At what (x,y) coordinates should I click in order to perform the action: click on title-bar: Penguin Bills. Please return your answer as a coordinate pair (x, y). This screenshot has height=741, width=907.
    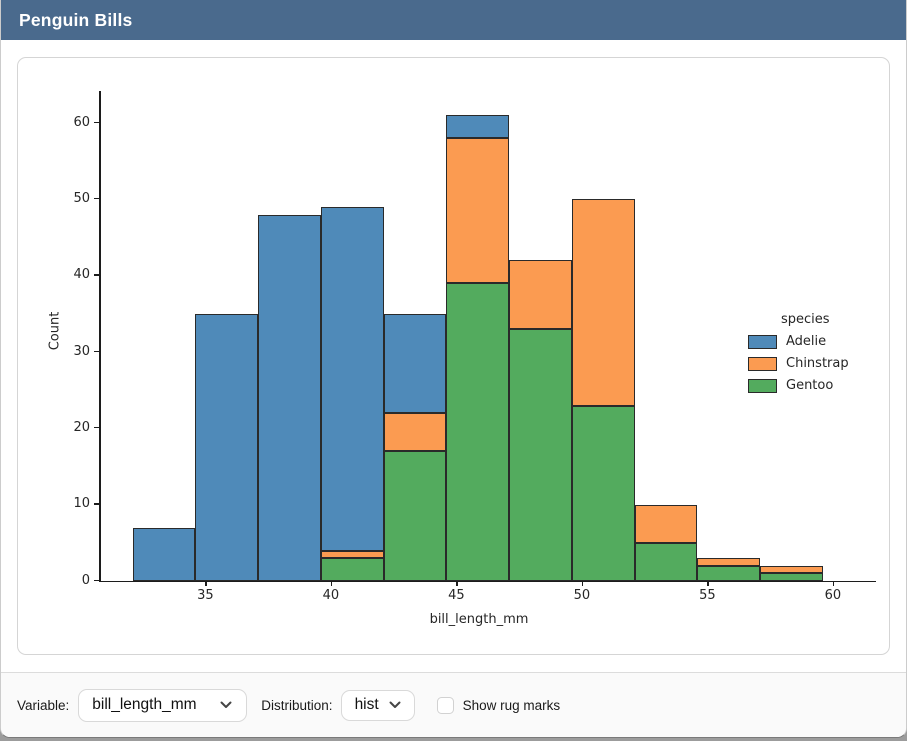
    Looking at the image, I should click on (453, 20).